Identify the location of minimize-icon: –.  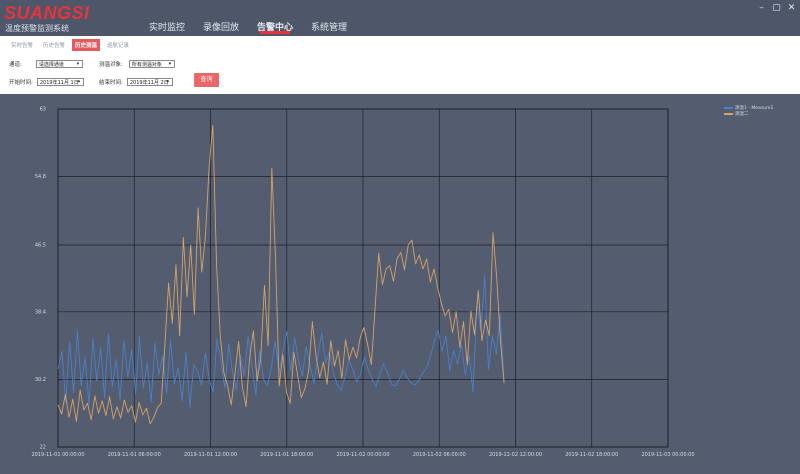
(761, 8).